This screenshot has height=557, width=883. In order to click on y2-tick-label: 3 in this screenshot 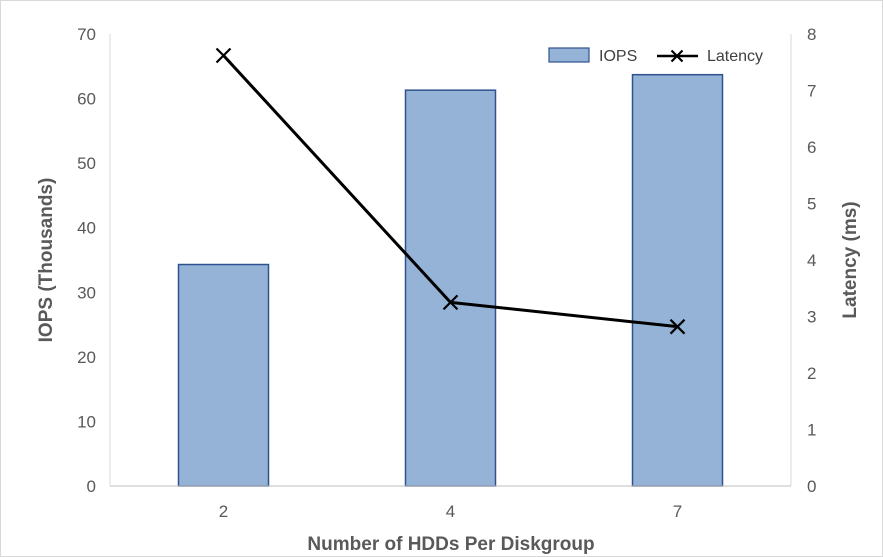, I will do `click(811, 317)`.